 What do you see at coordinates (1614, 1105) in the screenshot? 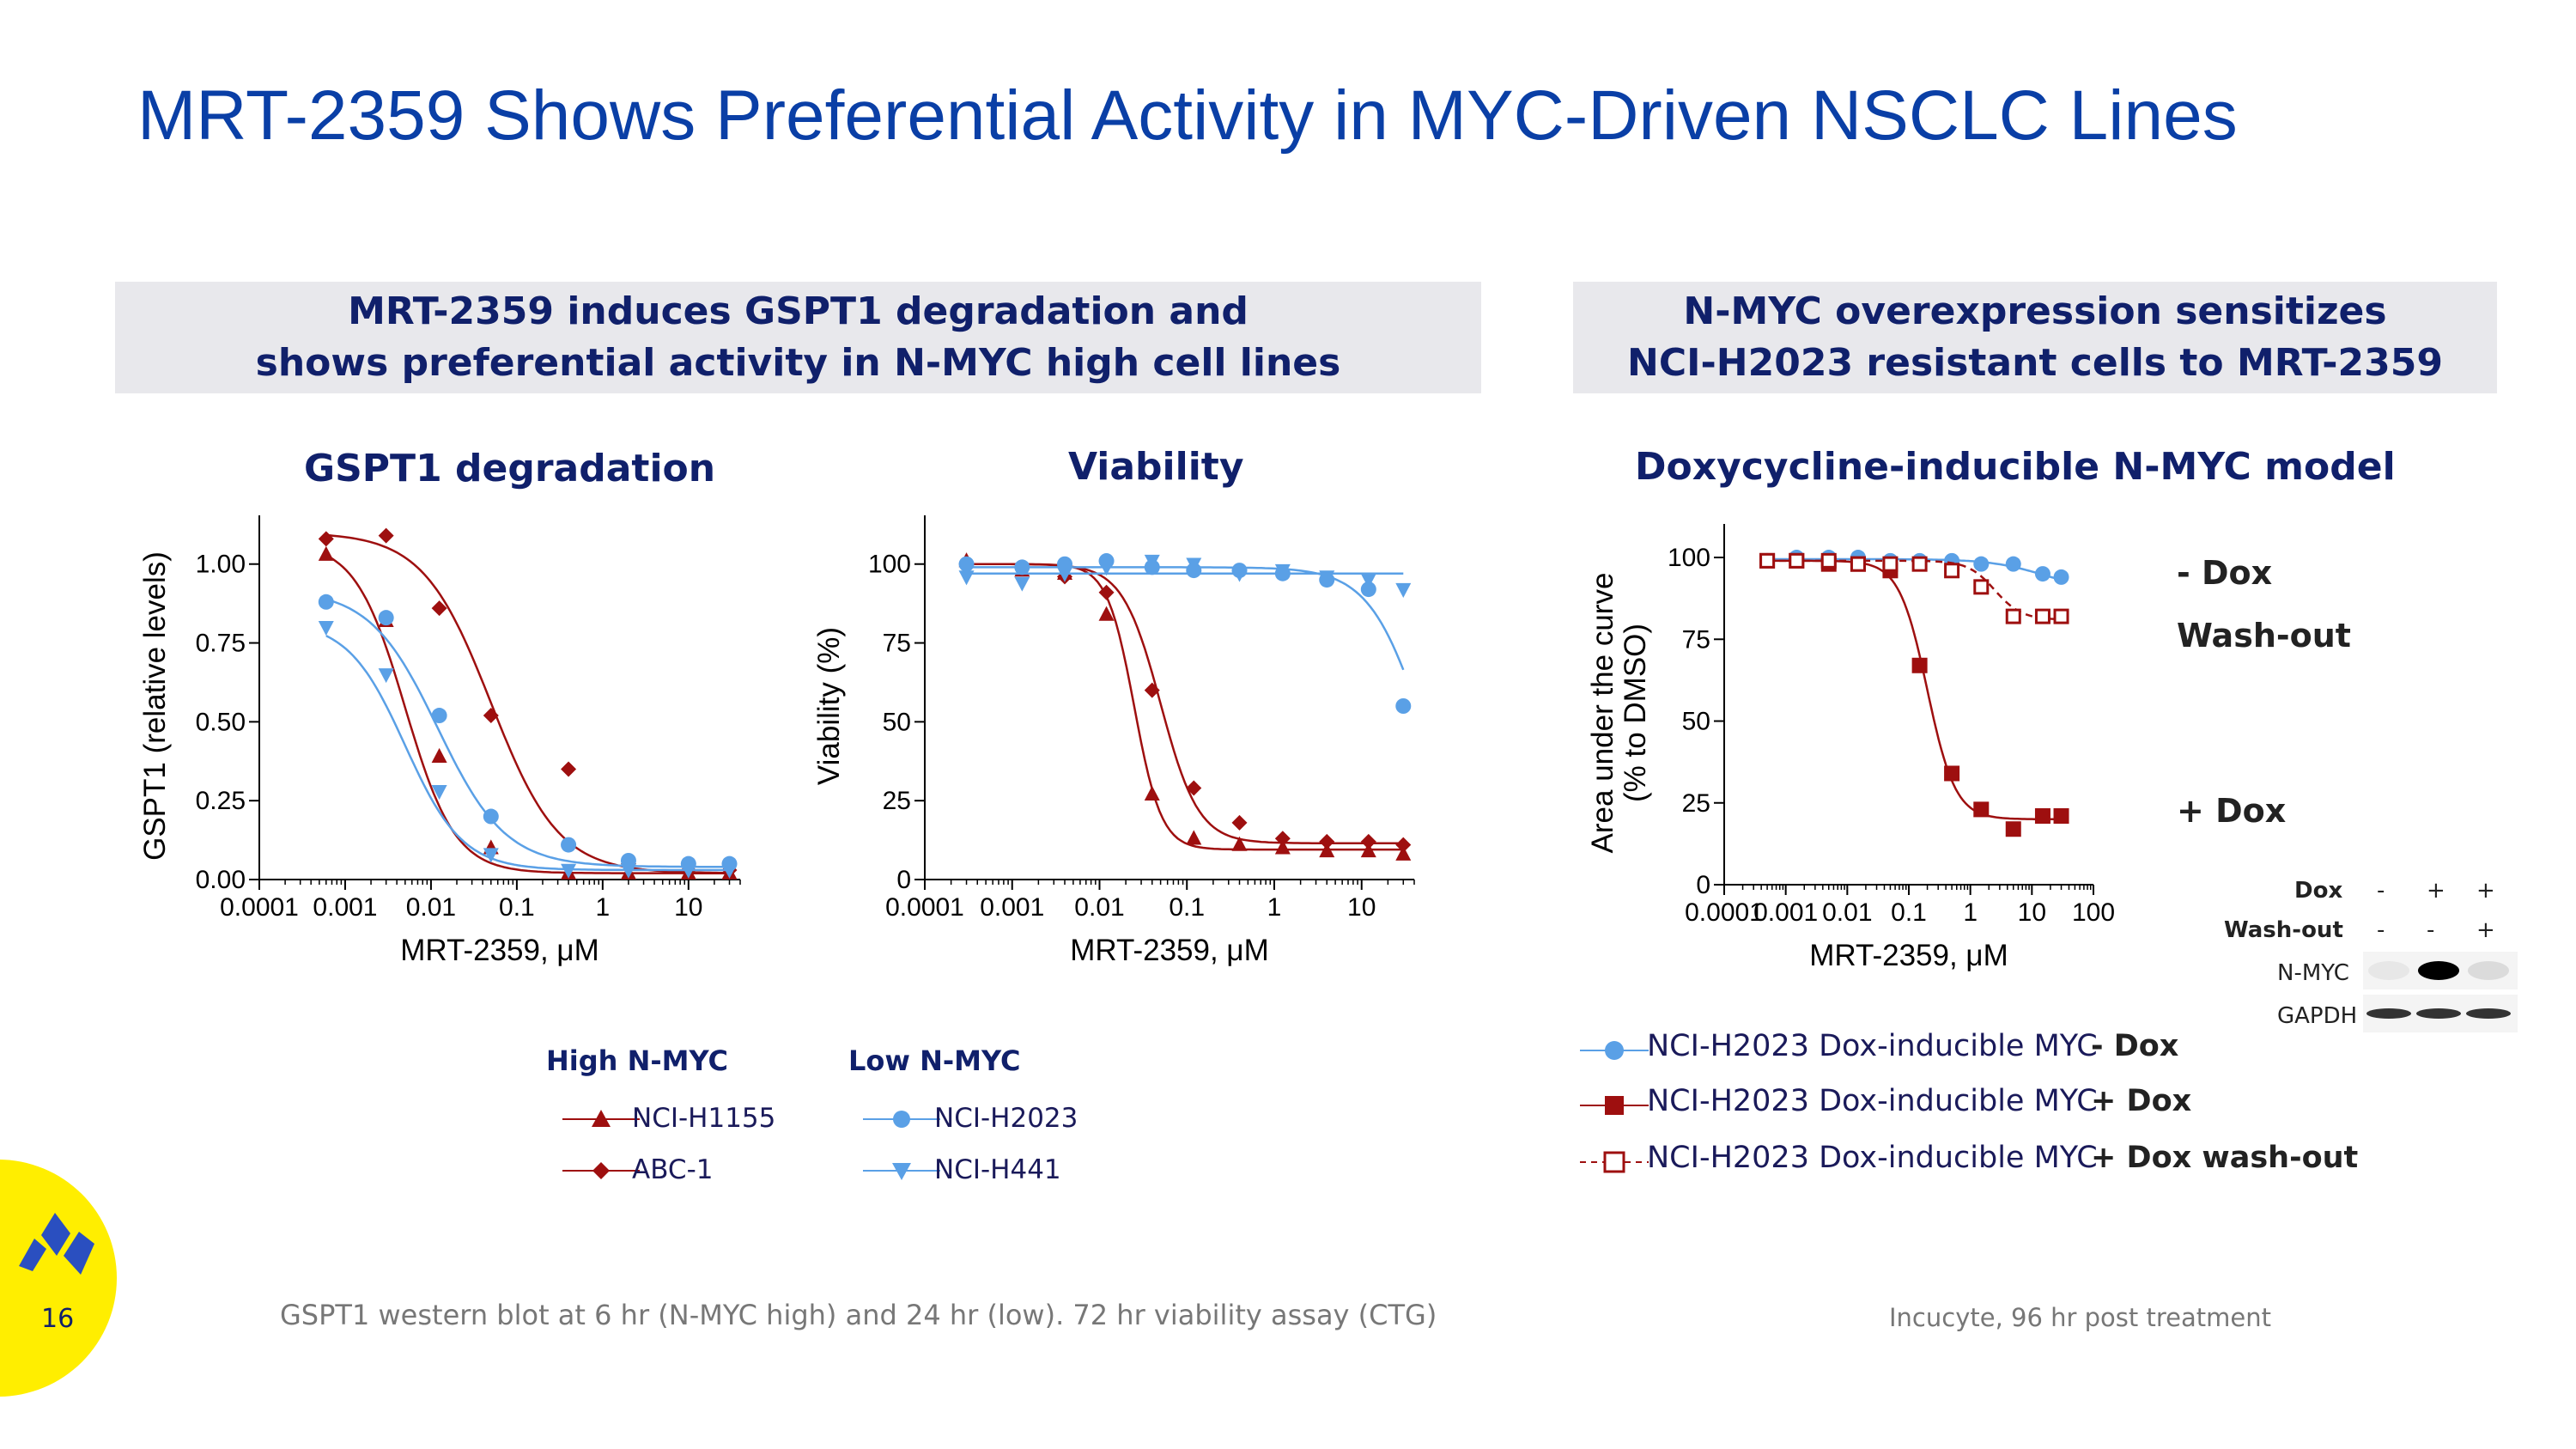
I see `filled-square-icon` at bounding box center [1614, 1105].